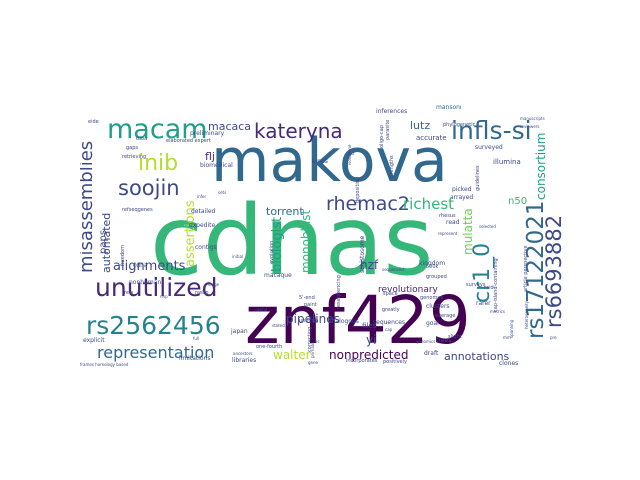 This screenshot has width=640, height=480. I want to click on word-parasite: parasite, so click(388, 129).